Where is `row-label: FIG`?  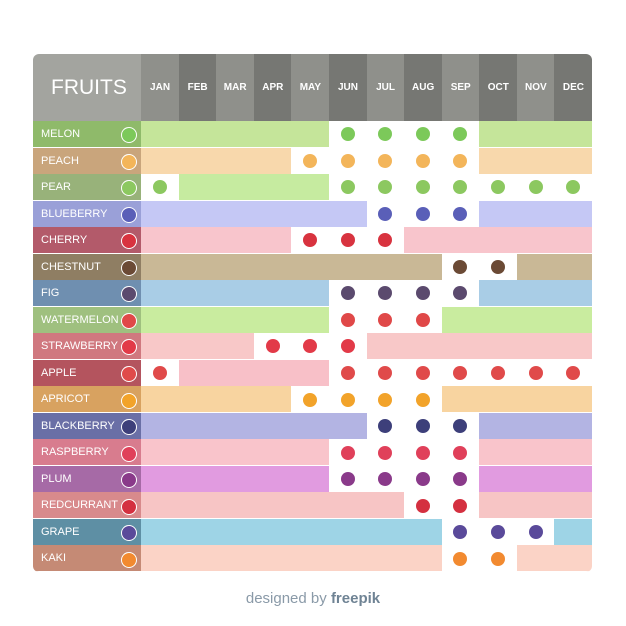
row-label: FIG is located at coordinates (87, 294).